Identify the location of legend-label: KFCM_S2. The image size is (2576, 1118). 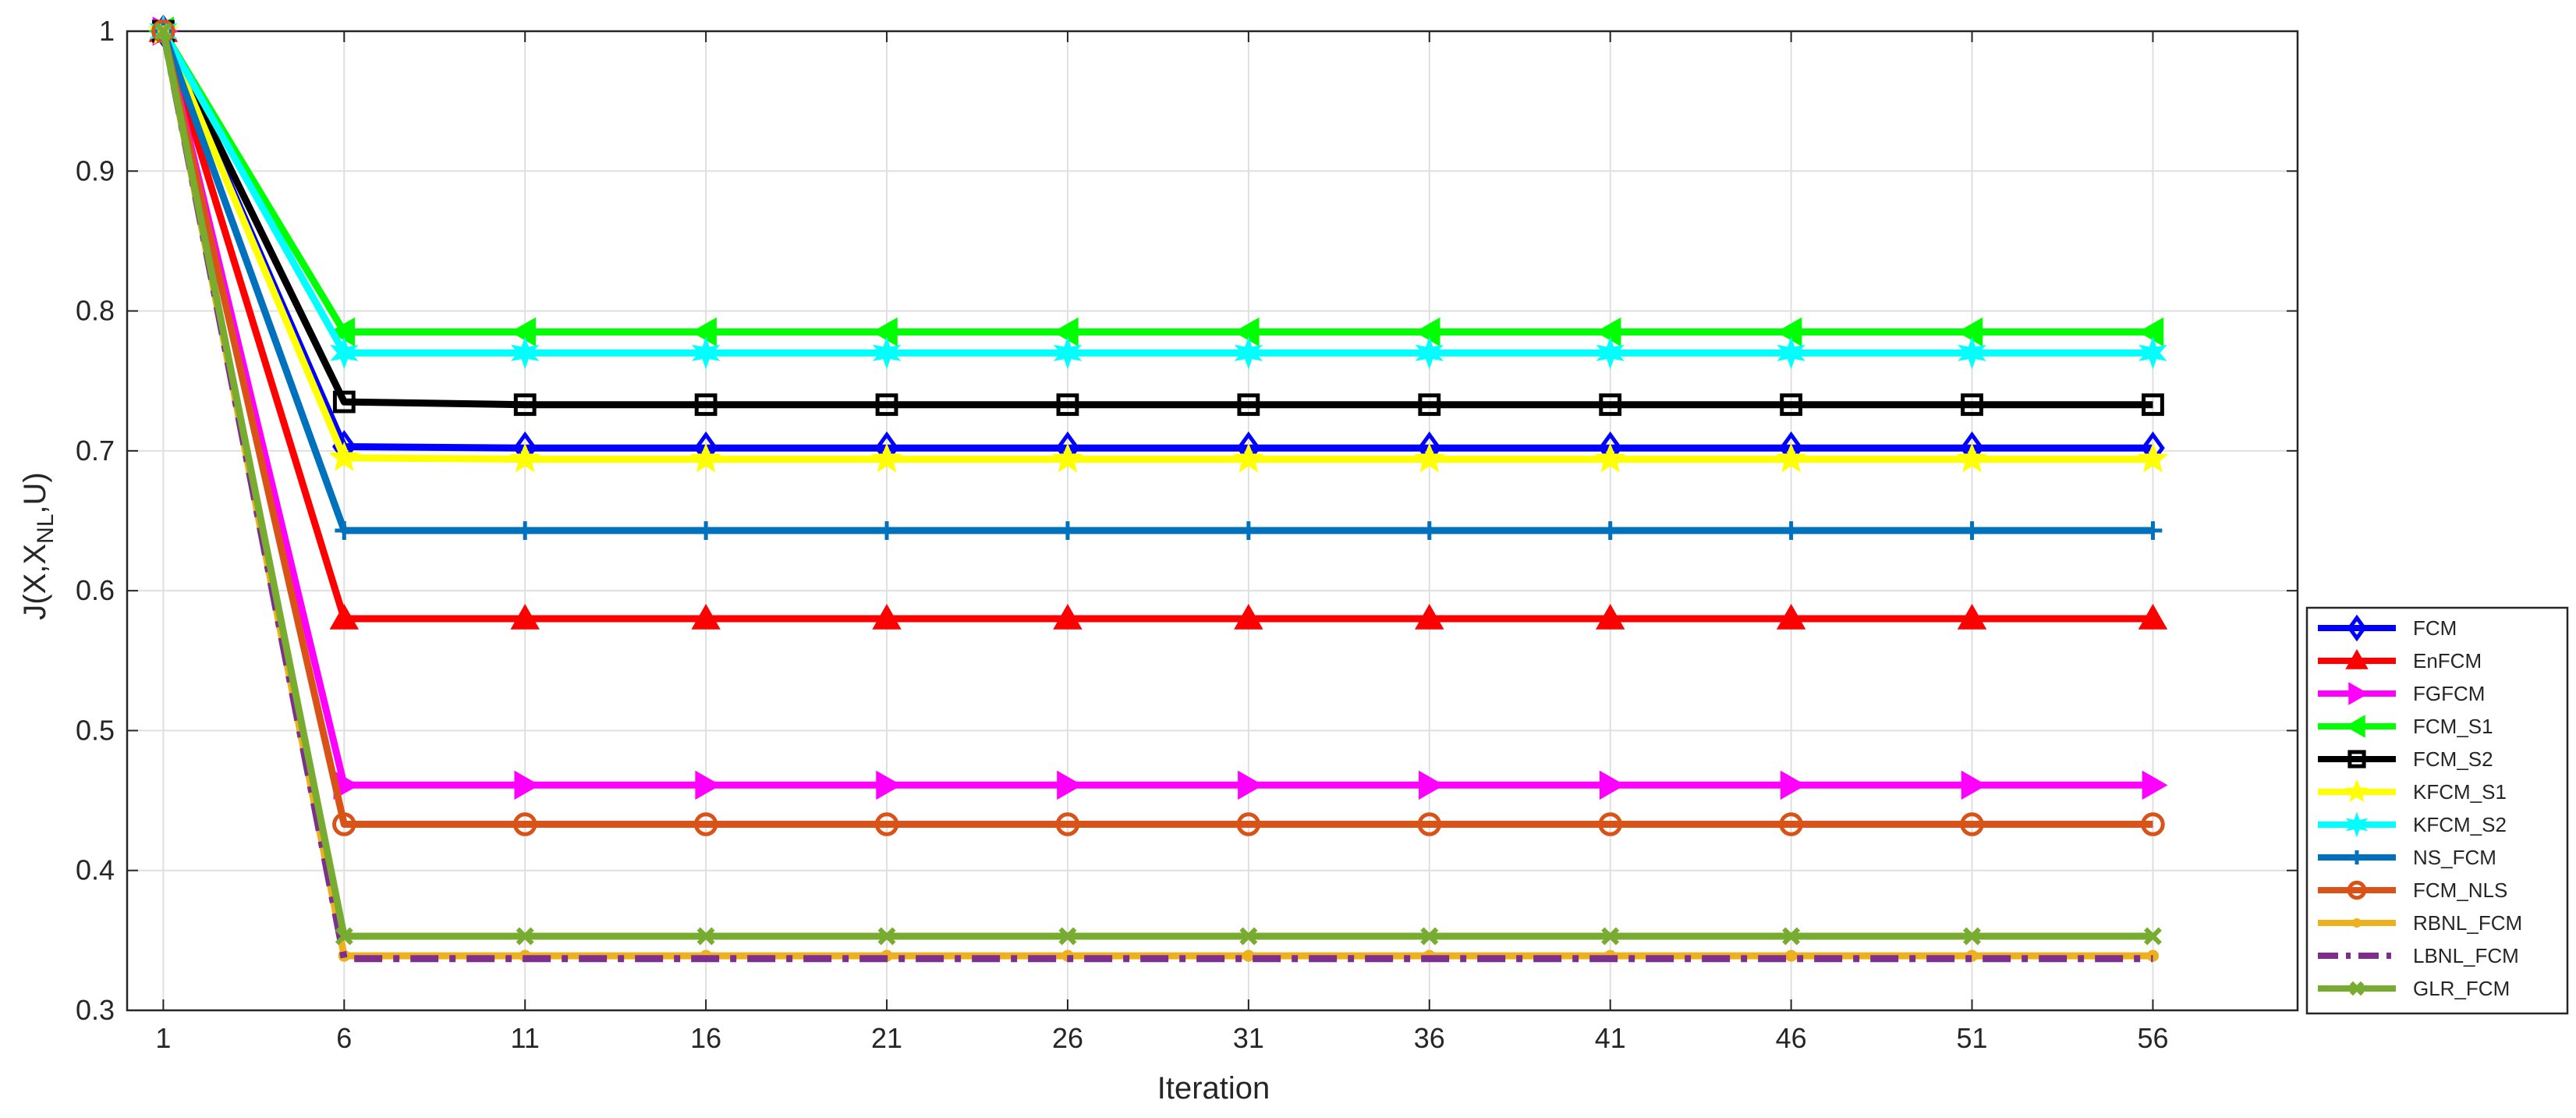
(2460, 824).